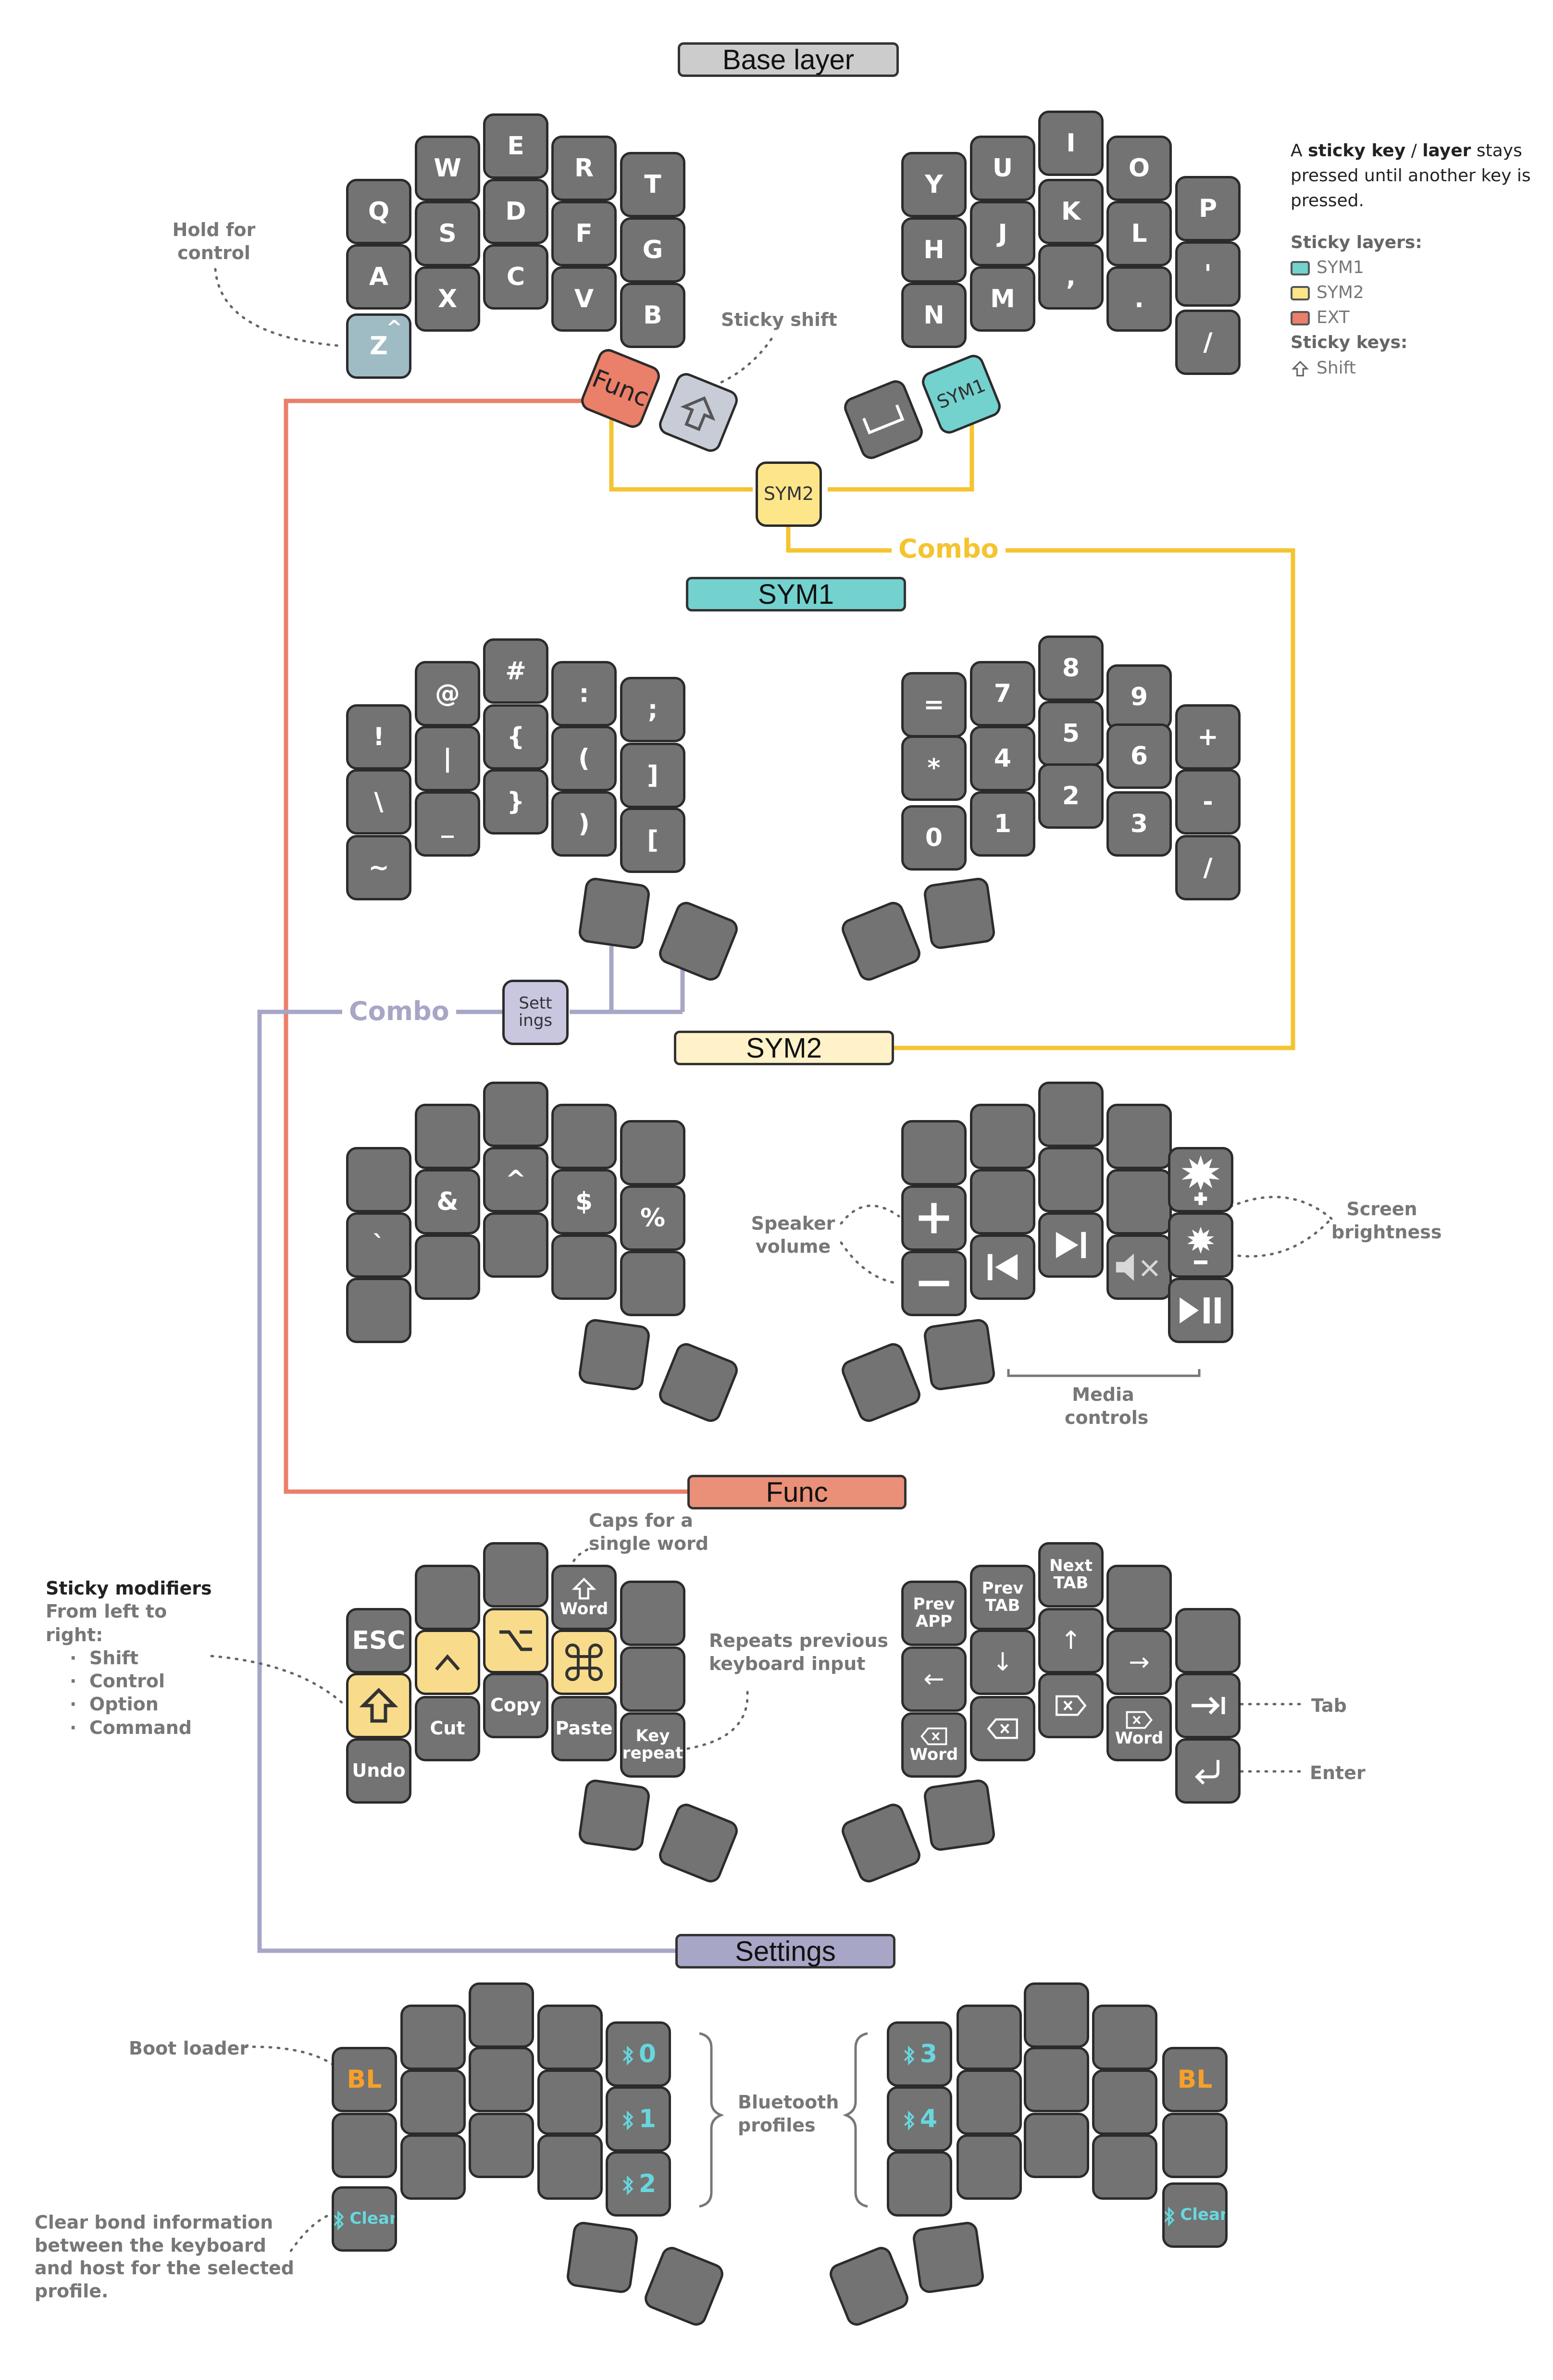 The image size is (1553, 2380). What do you see at coordinates (1208, 867) in the screenshot?
I see `key-slash-num: /` at bounding box center [1208, 867].